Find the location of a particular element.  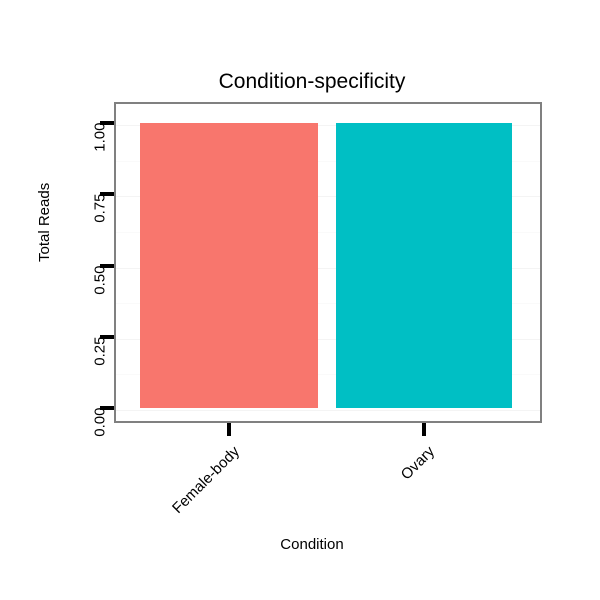

x-axis-title-text: Condition is located at coordinates (312, 544).